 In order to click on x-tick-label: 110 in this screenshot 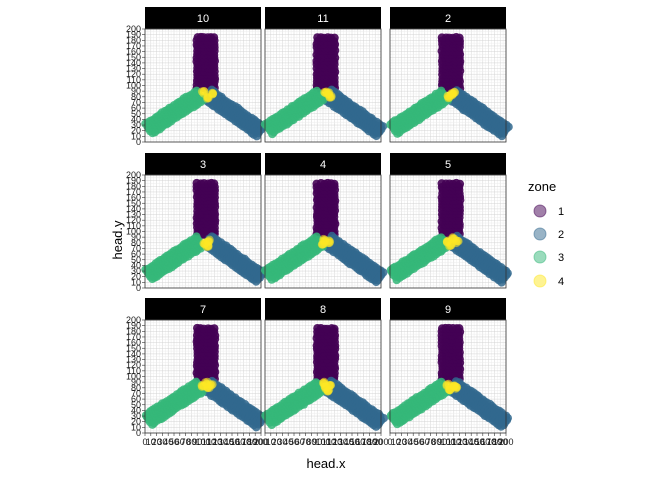, I will do `click(329, 442)`.